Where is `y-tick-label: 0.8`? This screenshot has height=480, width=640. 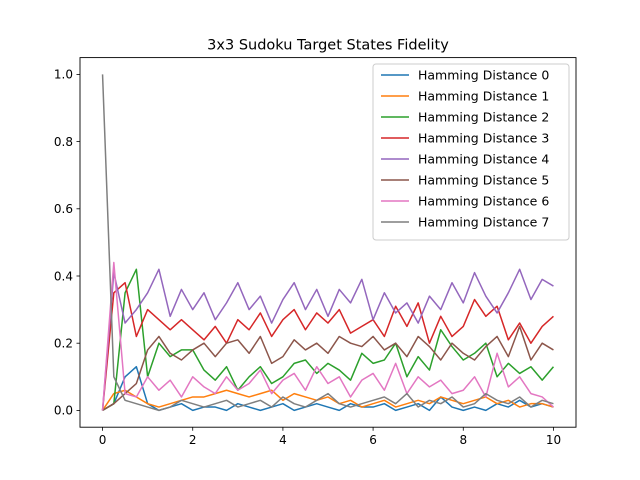 y-tick-label: 0.8 is located at coordinates (63, 142).